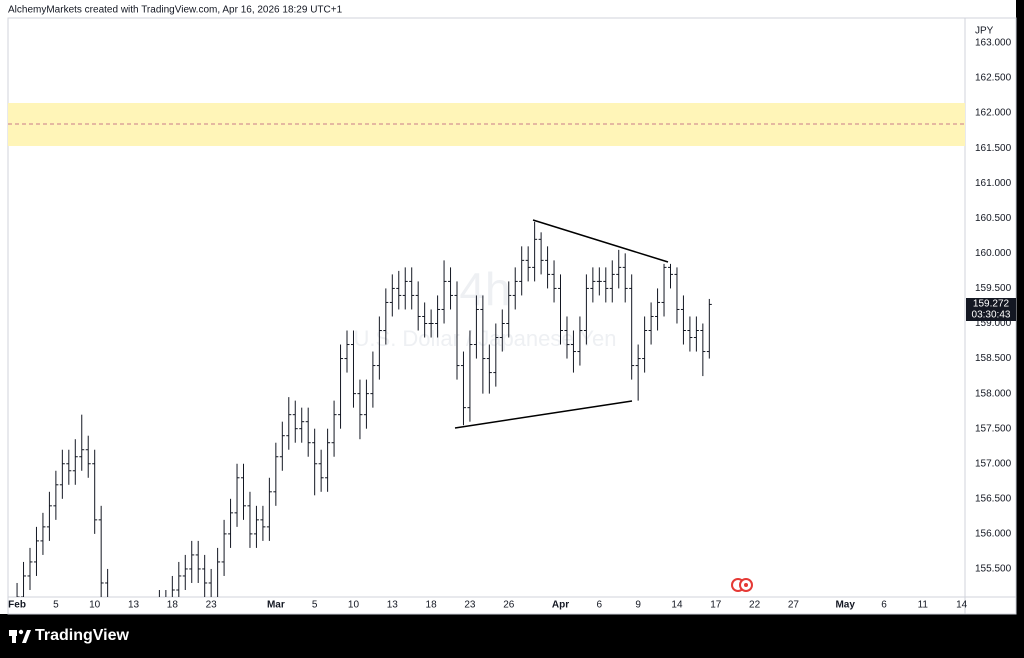 This screenshot has height=658, width=1024. What do you see at coordinates (993, 78) in the screenshot?
I see `y-tick-label: 162.500` at bounding box center [993, 78].